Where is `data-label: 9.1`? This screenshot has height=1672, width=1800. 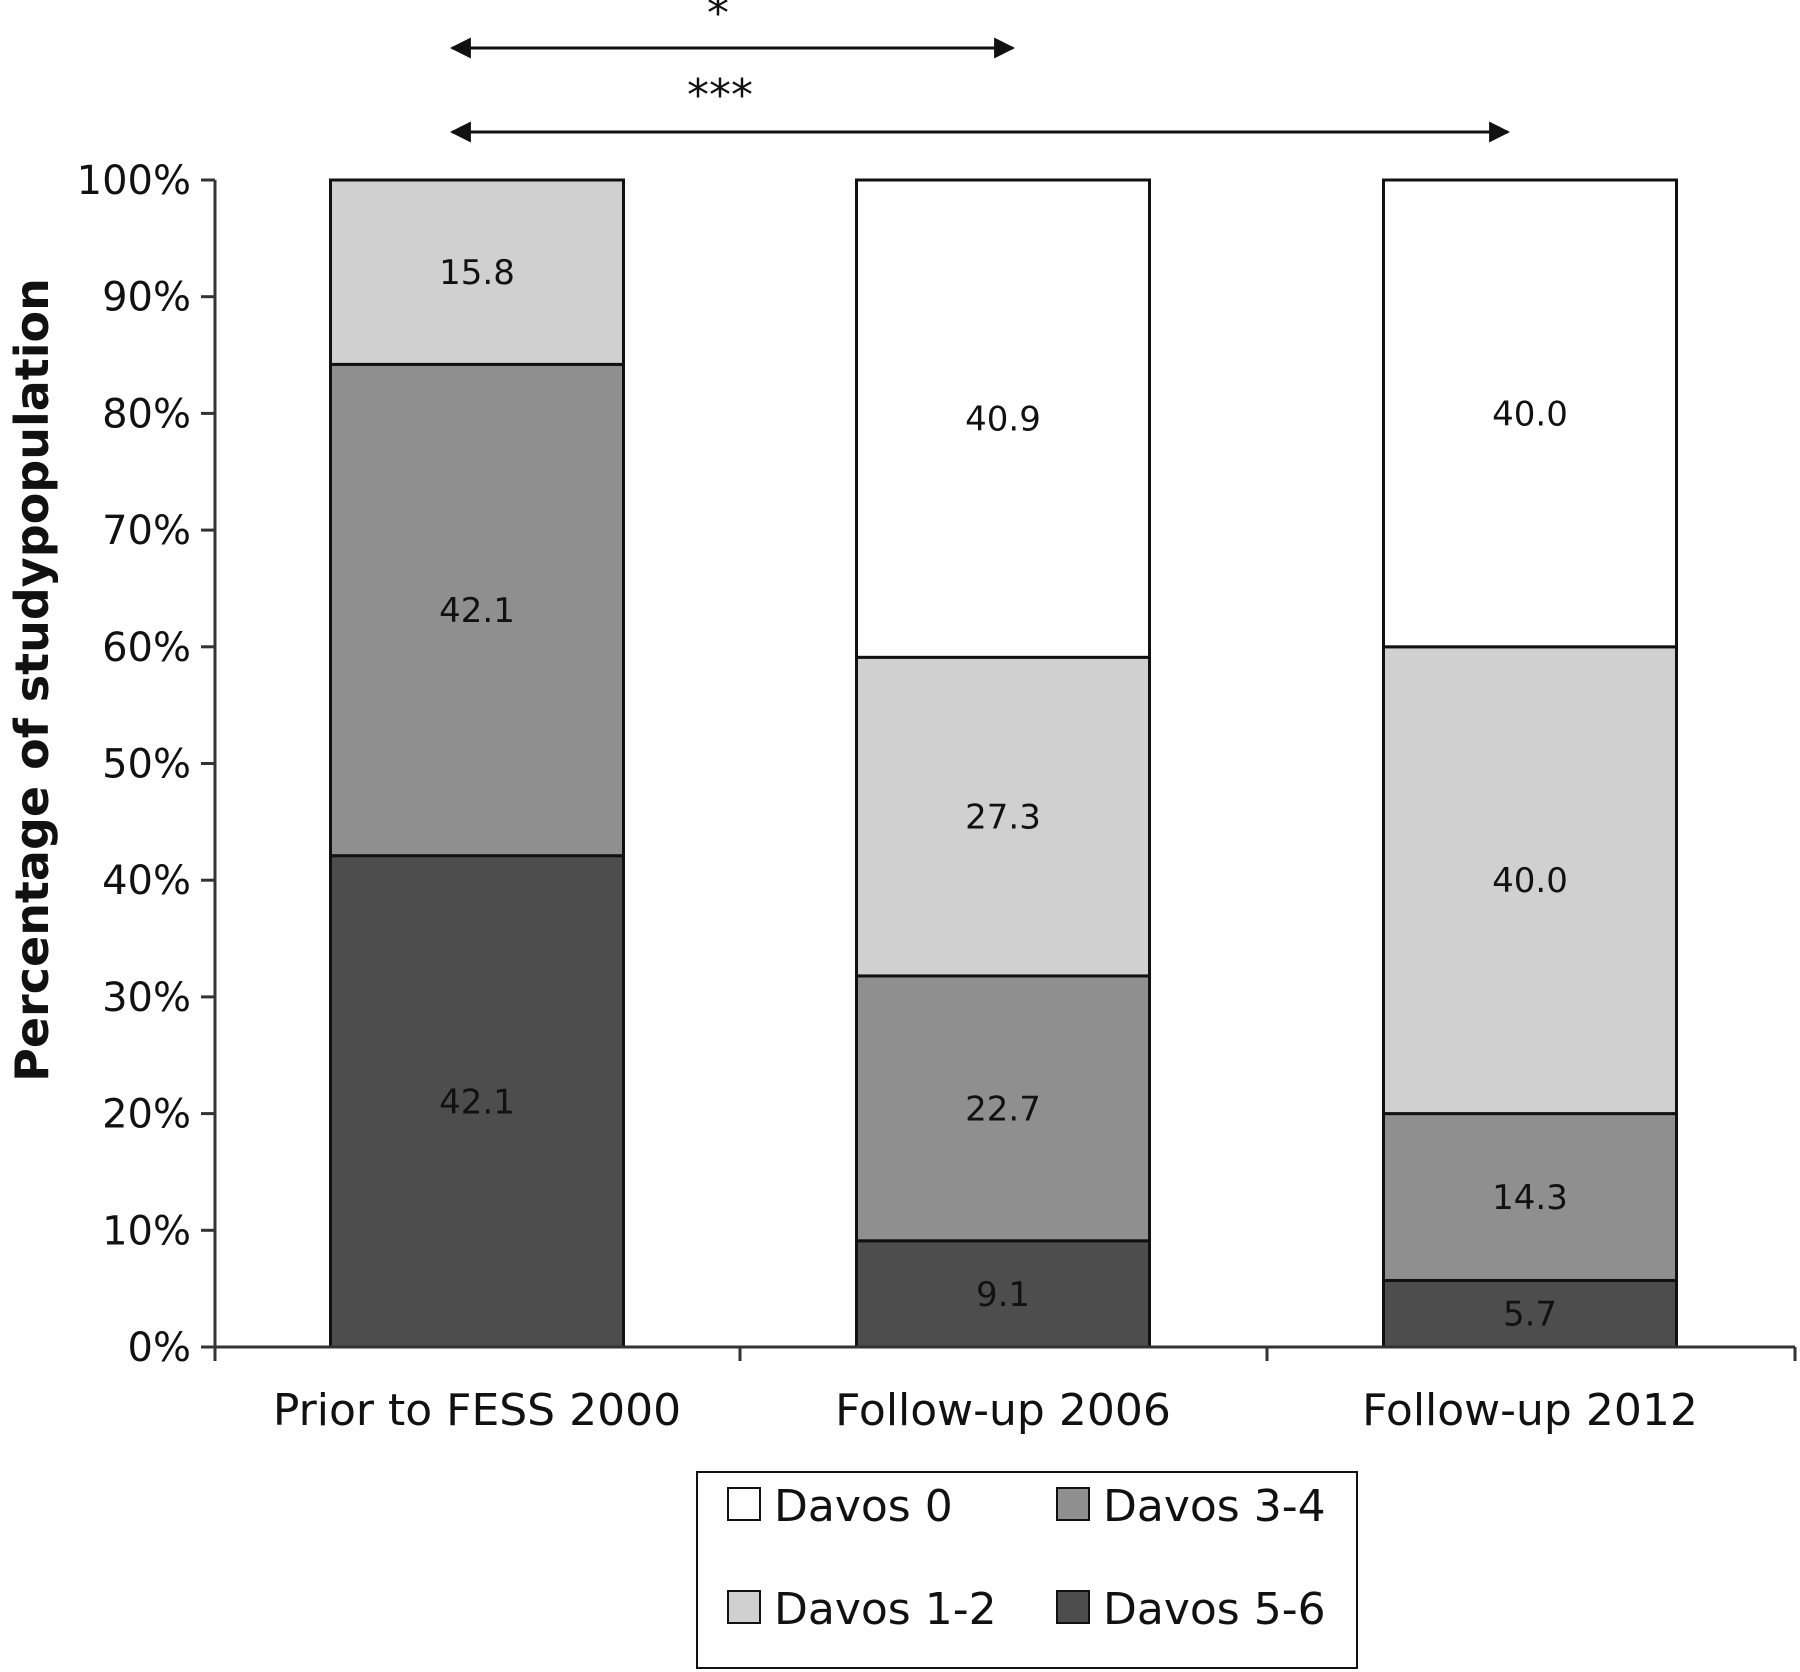 data-label: 9.1 is located at coordinates (1003, 1295).